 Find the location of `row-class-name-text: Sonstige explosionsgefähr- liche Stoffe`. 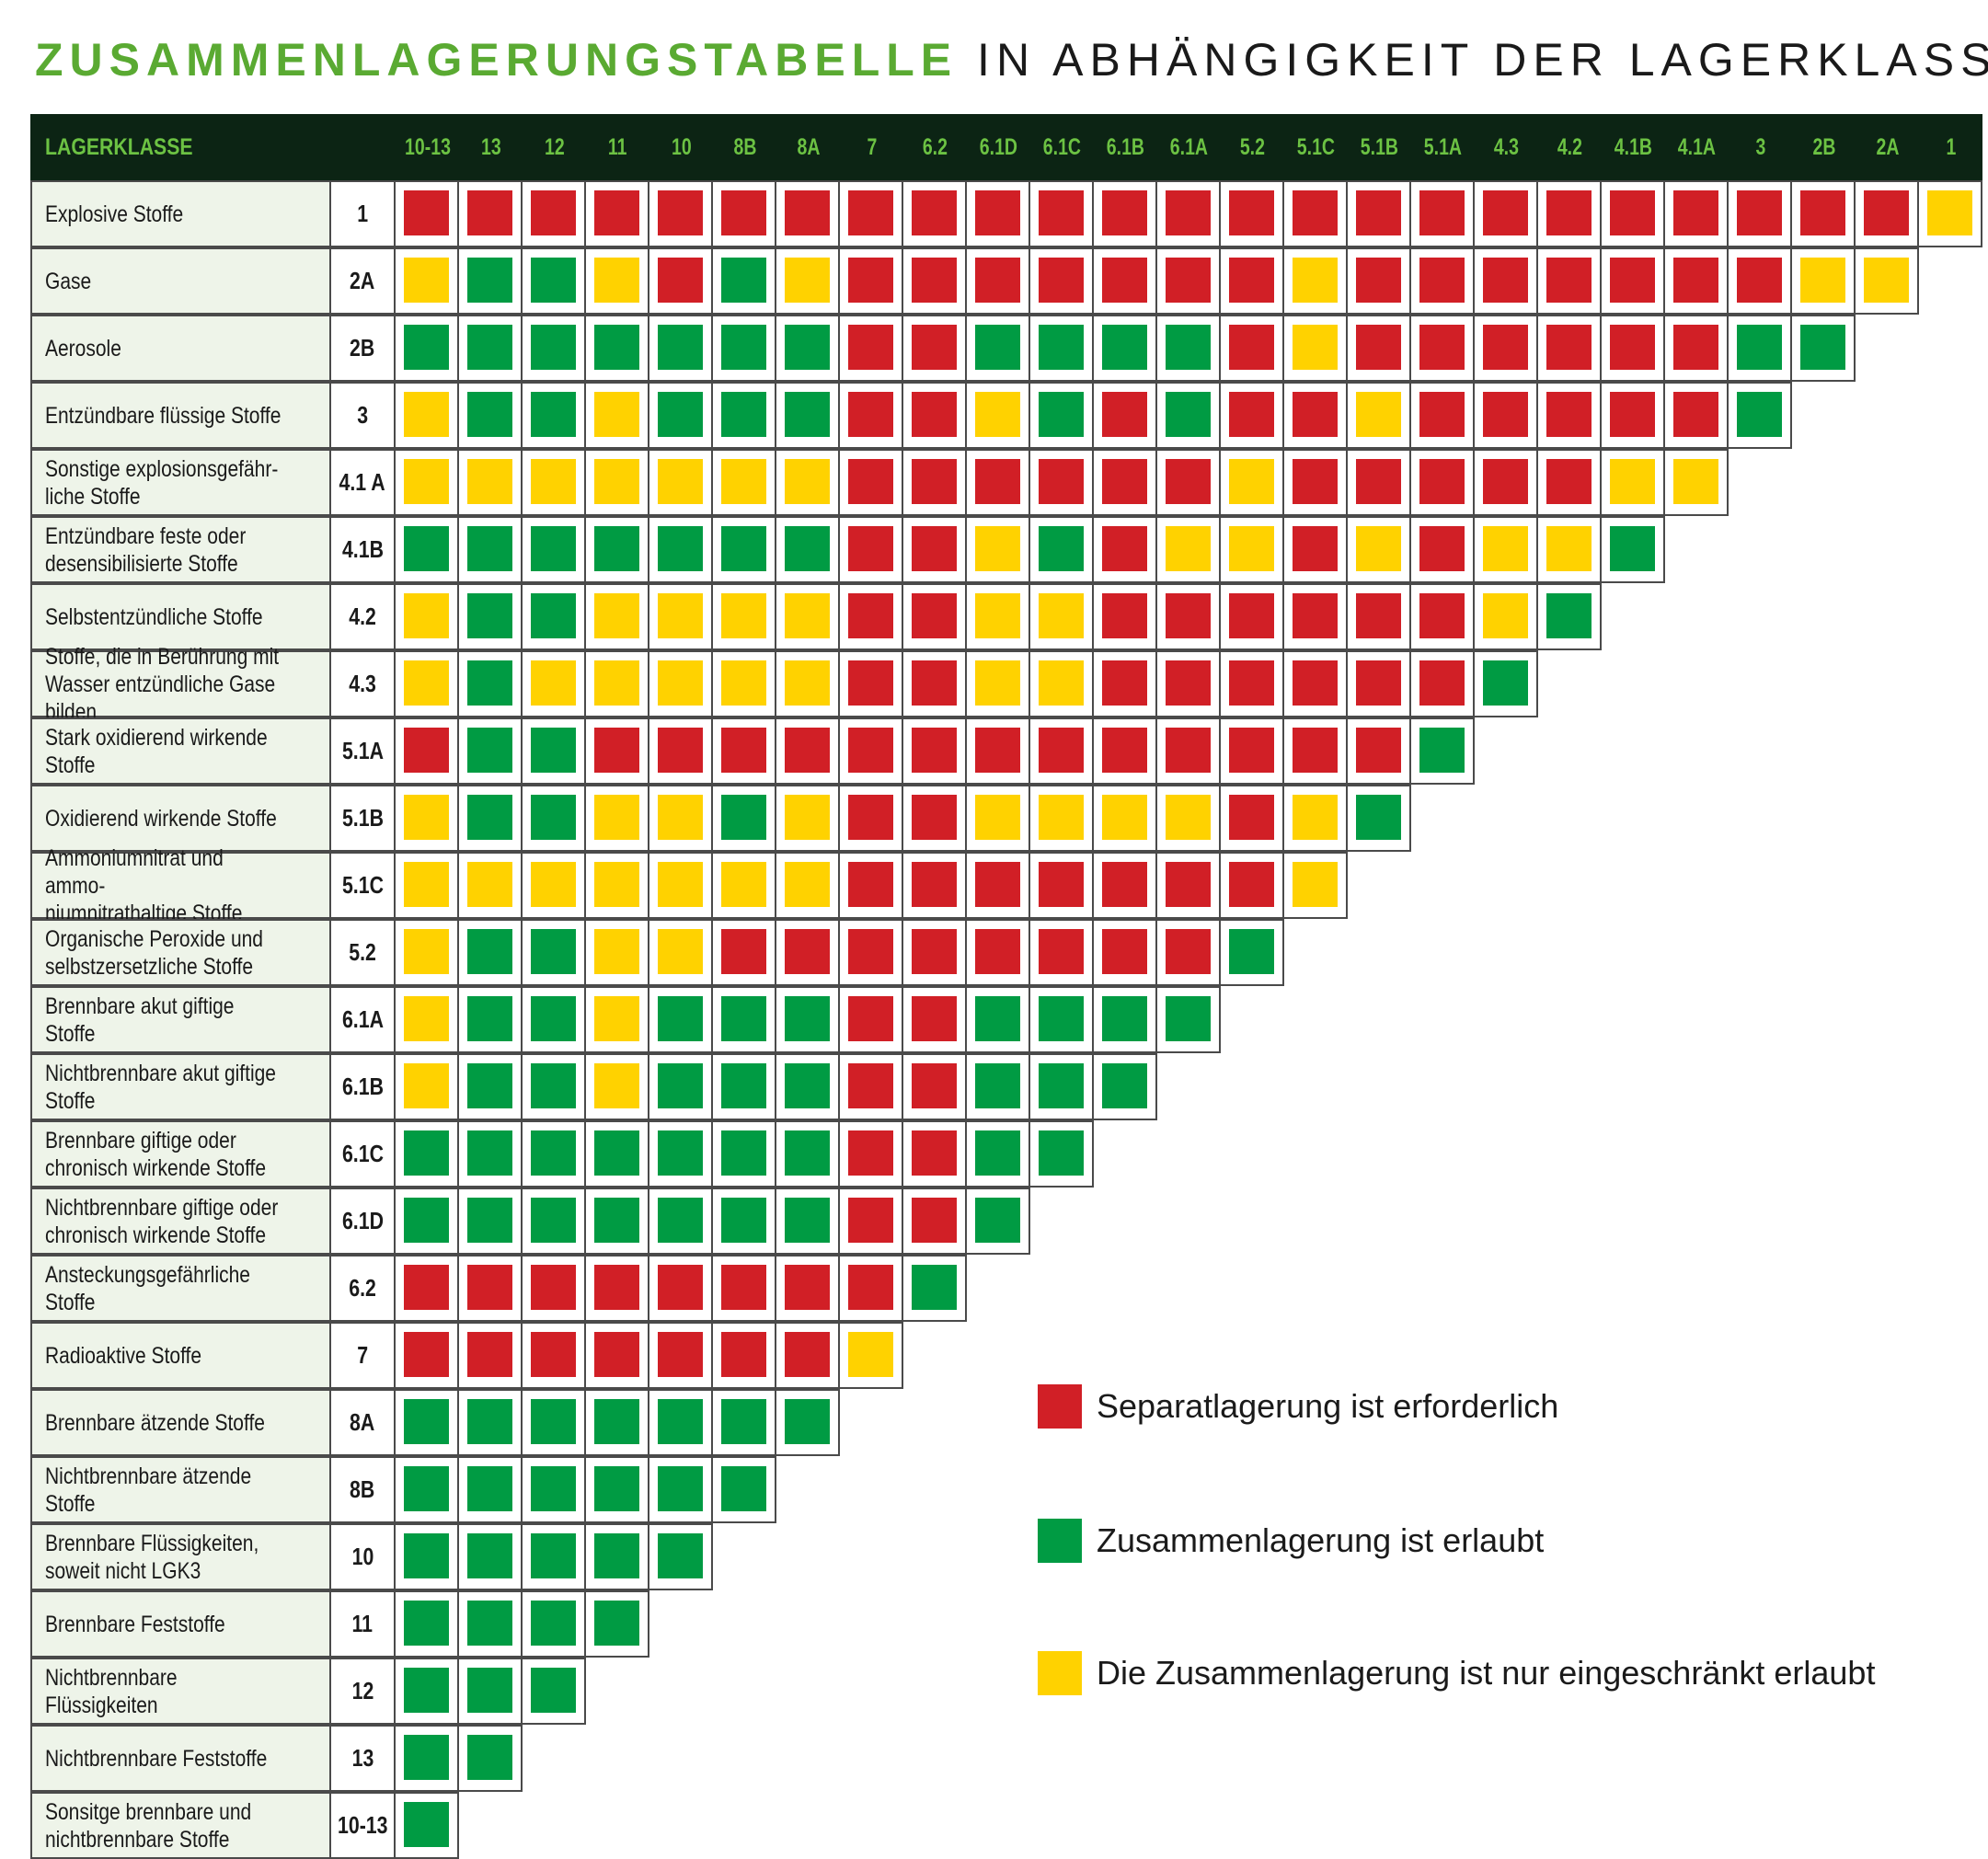

row-class-name-text: Sonstige explosionsgefähr- liche Stoffe is located at coordinates (162, 482).